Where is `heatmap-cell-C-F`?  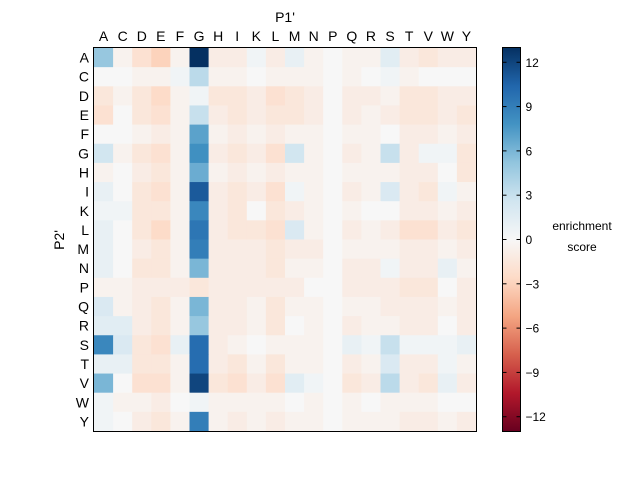
heatmap-cell-C-F is located at coordinates (180, 77).